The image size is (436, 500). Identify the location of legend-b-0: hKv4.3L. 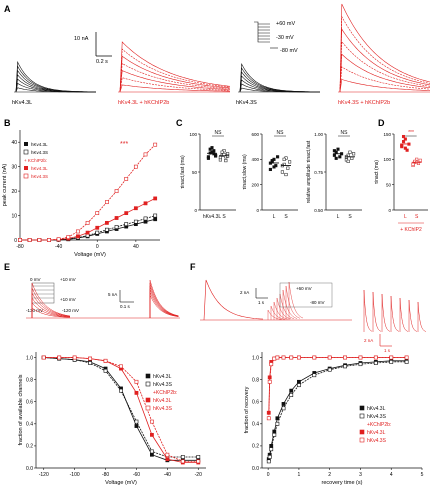
(39, 144).